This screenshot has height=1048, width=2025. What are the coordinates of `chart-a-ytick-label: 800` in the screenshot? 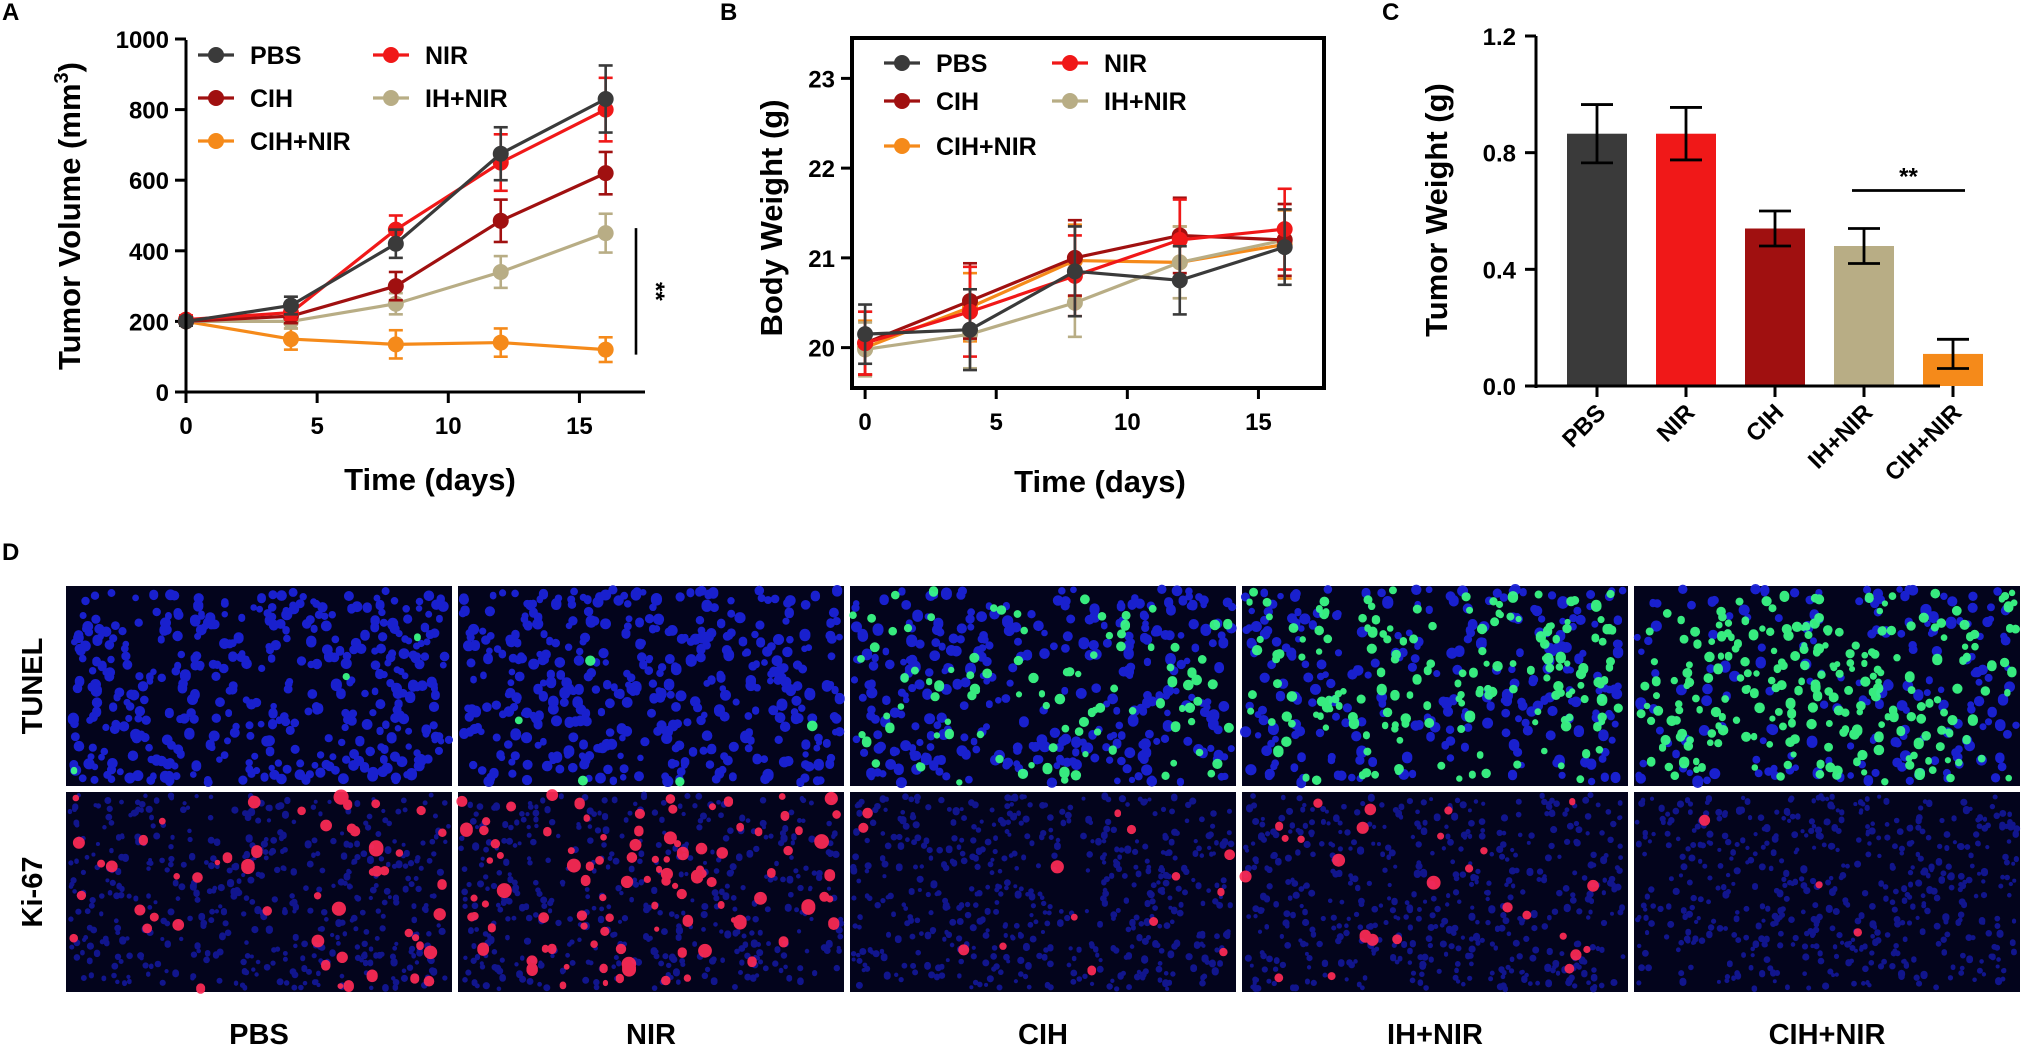 It's located at (149, 111).